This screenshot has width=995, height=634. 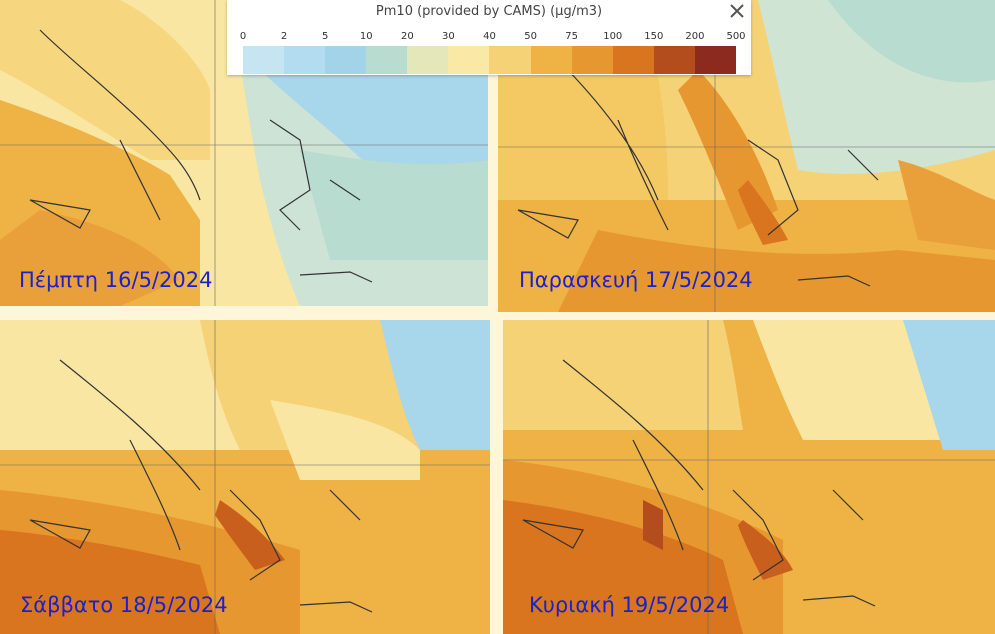 I want to click on legend-tick: 2, so click(x=284, y=36).